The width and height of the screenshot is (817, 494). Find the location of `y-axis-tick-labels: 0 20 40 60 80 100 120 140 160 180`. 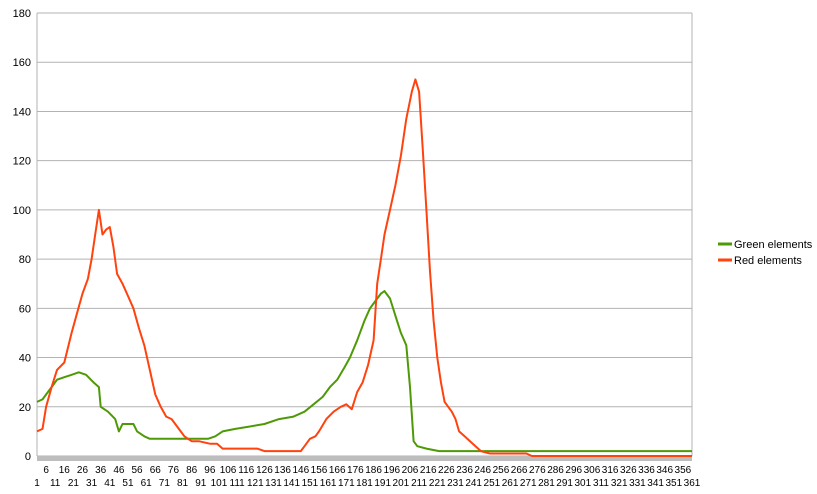

y-axis-tick-labels: 0 20 40 60 80 100 120 140 160 180 is located at coordinates (22, 235).